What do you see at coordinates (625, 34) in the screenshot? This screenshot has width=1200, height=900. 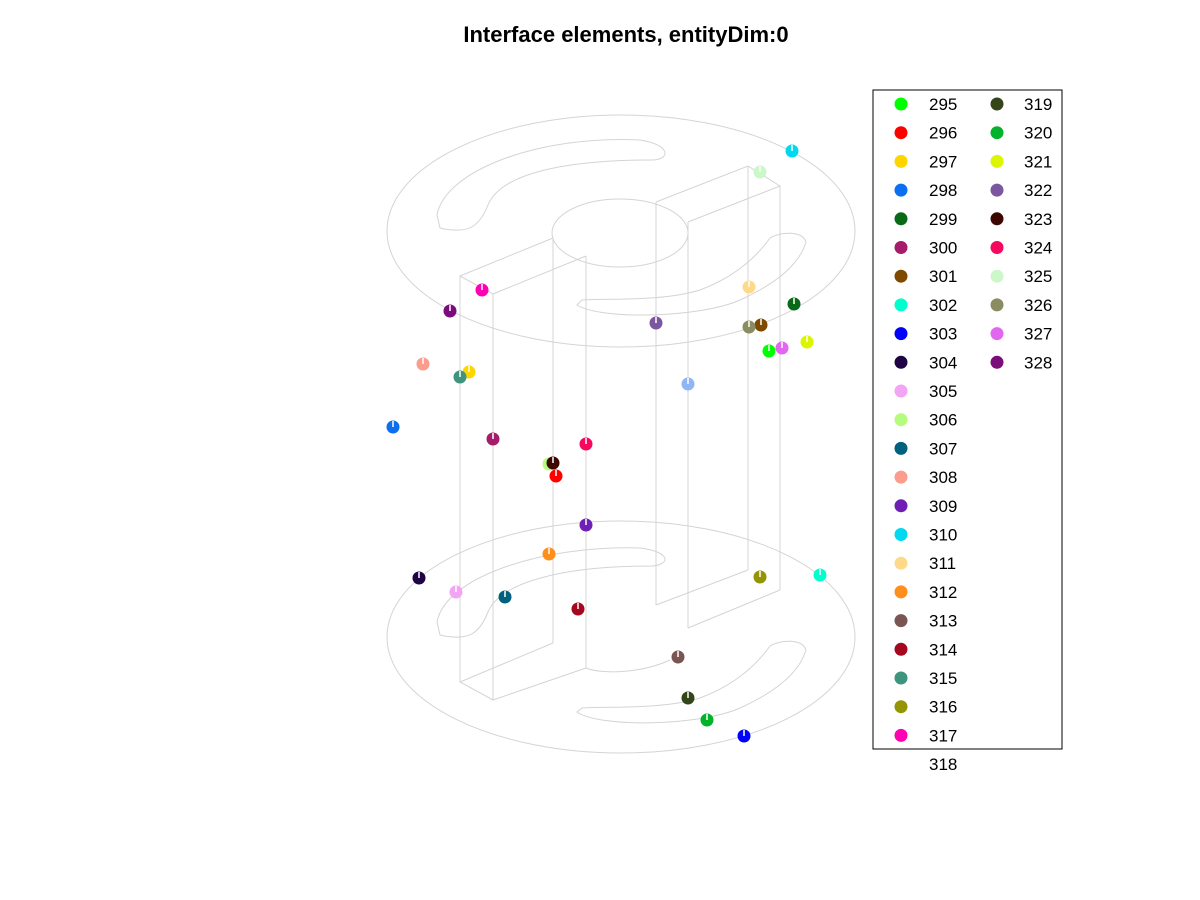 I see `chart-title: Interface elements, entityDim:0` at bounding box center [625, 34].